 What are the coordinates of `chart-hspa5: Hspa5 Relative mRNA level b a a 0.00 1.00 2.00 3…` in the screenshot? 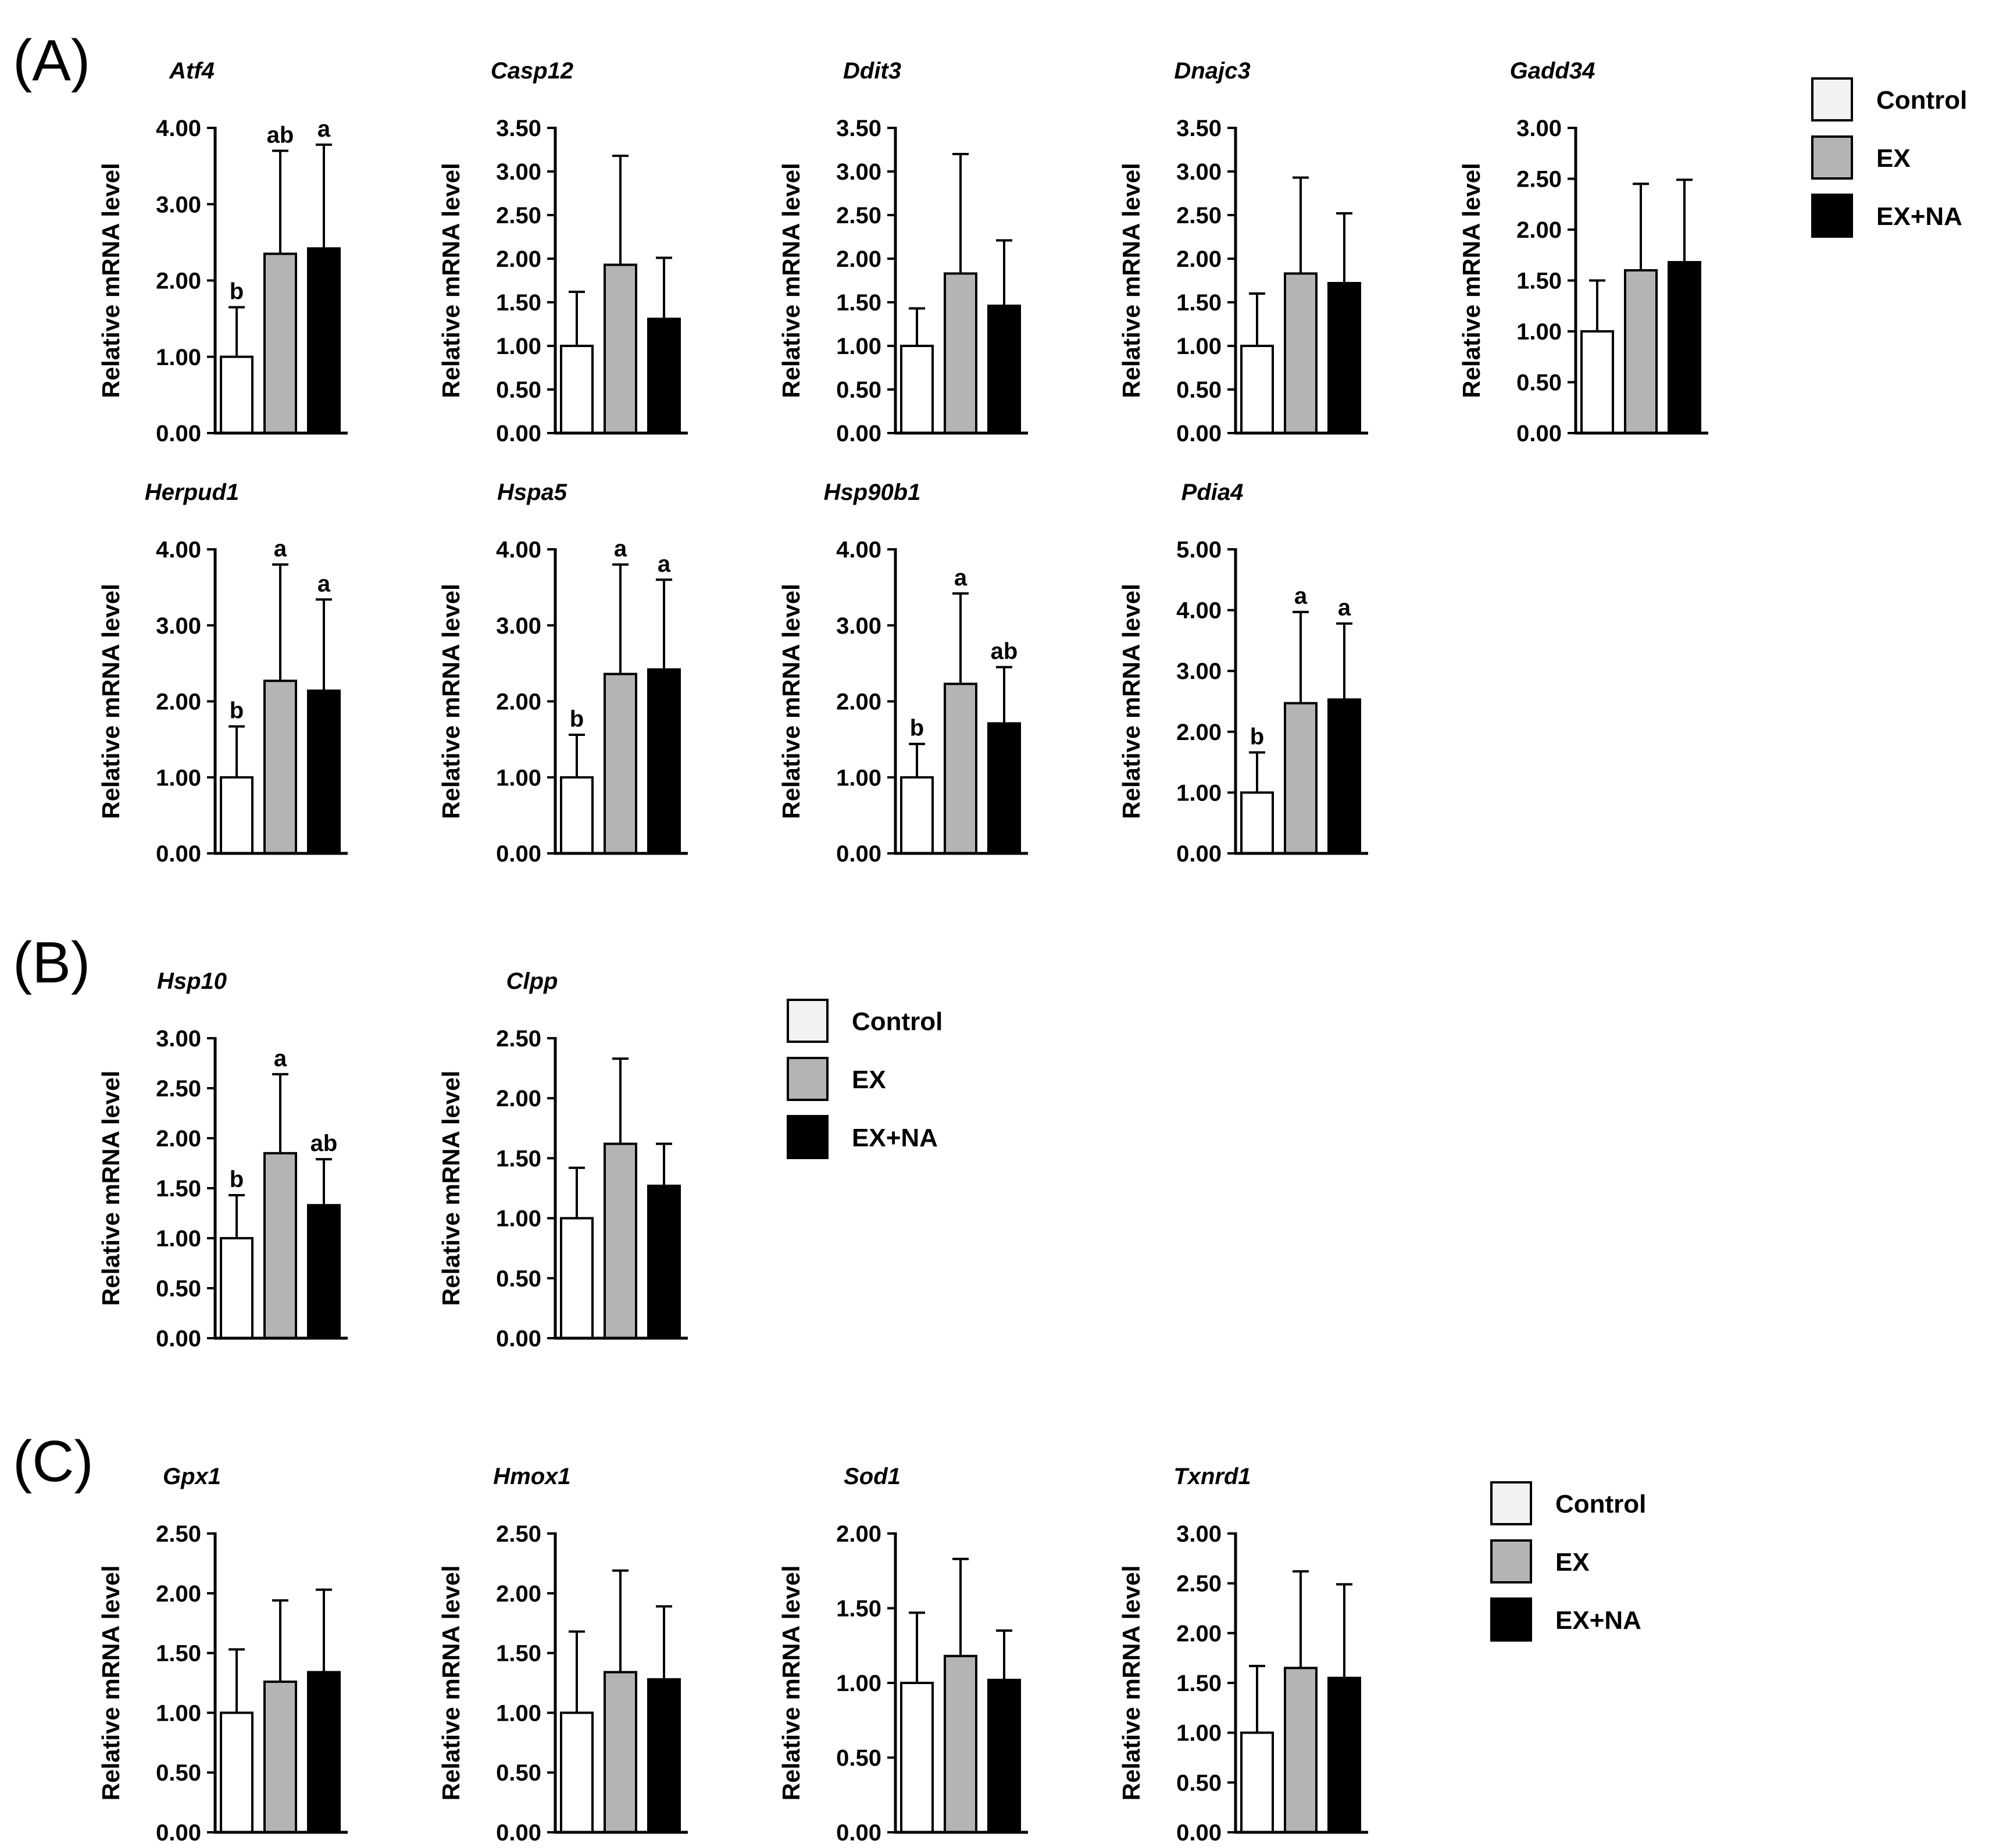 It's located at (562, 673).